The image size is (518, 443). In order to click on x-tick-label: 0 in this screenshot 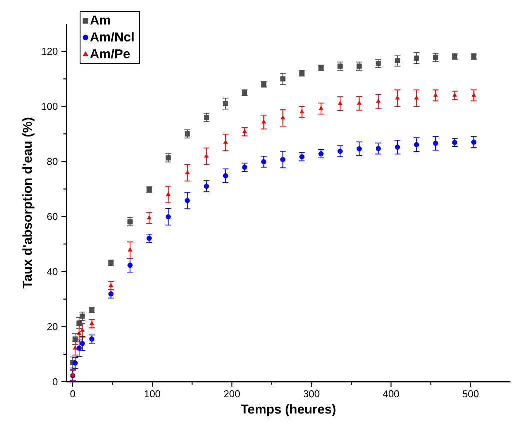, I will do `click(73, 394)`.